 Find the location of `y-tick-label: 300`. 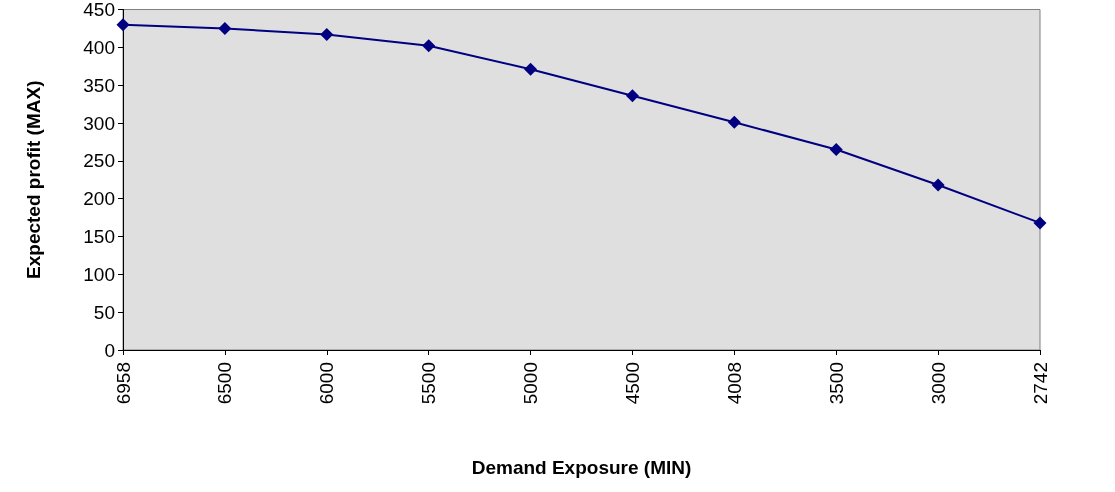

y-tick-label: 300 is located at coordinates (99, 123).